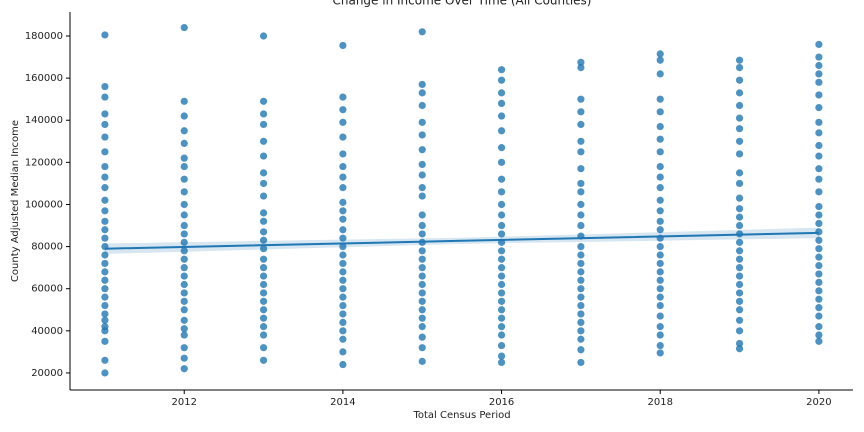 The height and width of the screenshot is (432, 864). What do you see at coordinates (15, 201) in the screenshot?
I see `y-axis-label: County Adjusted Median Income` at bounding box center [15, 201].